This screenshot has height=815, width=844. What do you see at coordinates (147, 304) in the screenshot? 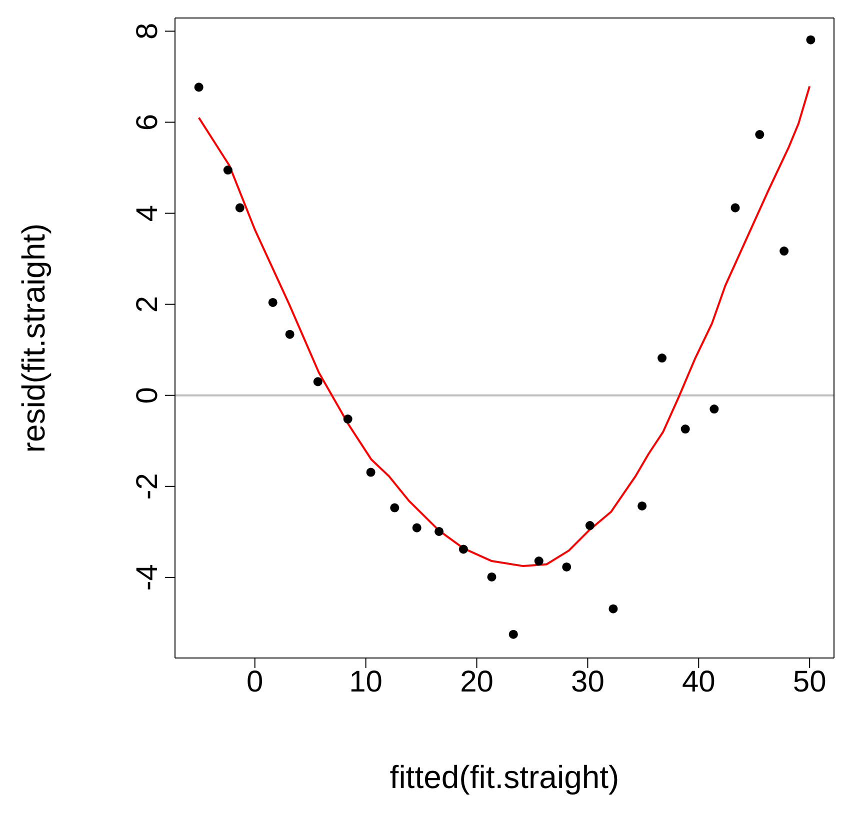
I see `y-tick-label: 2` at bounding box center [147, 304].